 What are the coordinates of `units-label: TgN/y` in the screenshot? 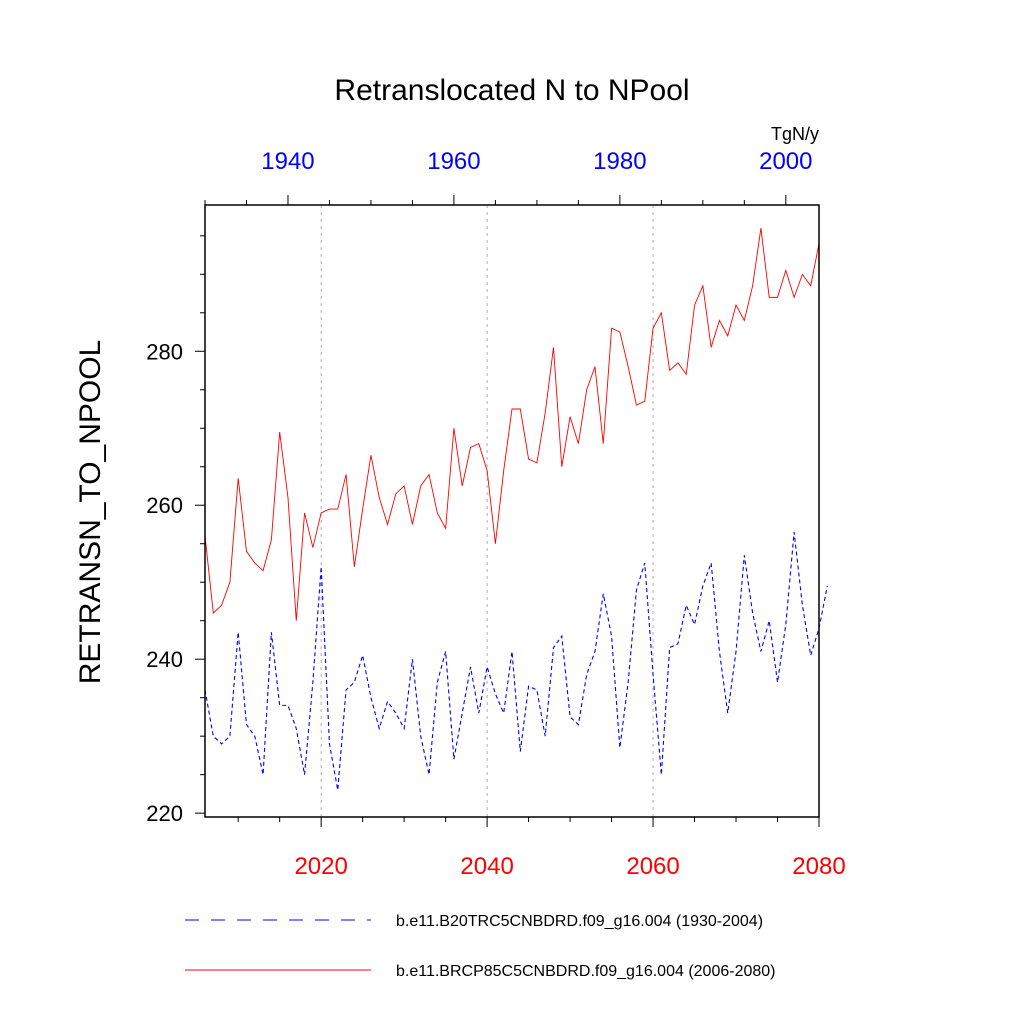 It's located at (795, 134).